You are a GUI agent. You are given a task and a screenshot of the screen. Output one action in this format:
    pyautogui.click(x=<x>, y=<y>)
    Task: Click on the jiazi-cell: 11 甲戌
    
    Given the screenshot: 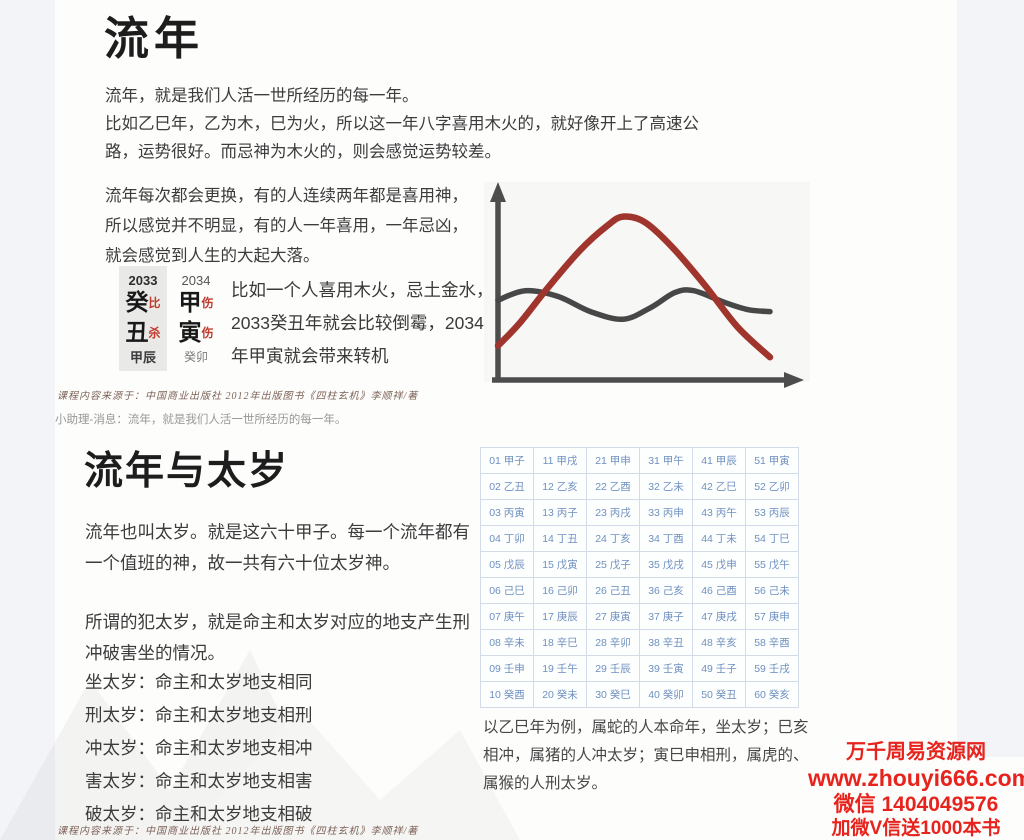 What is the action you would take?
    pyautogui.click(x=560, y=460)
    